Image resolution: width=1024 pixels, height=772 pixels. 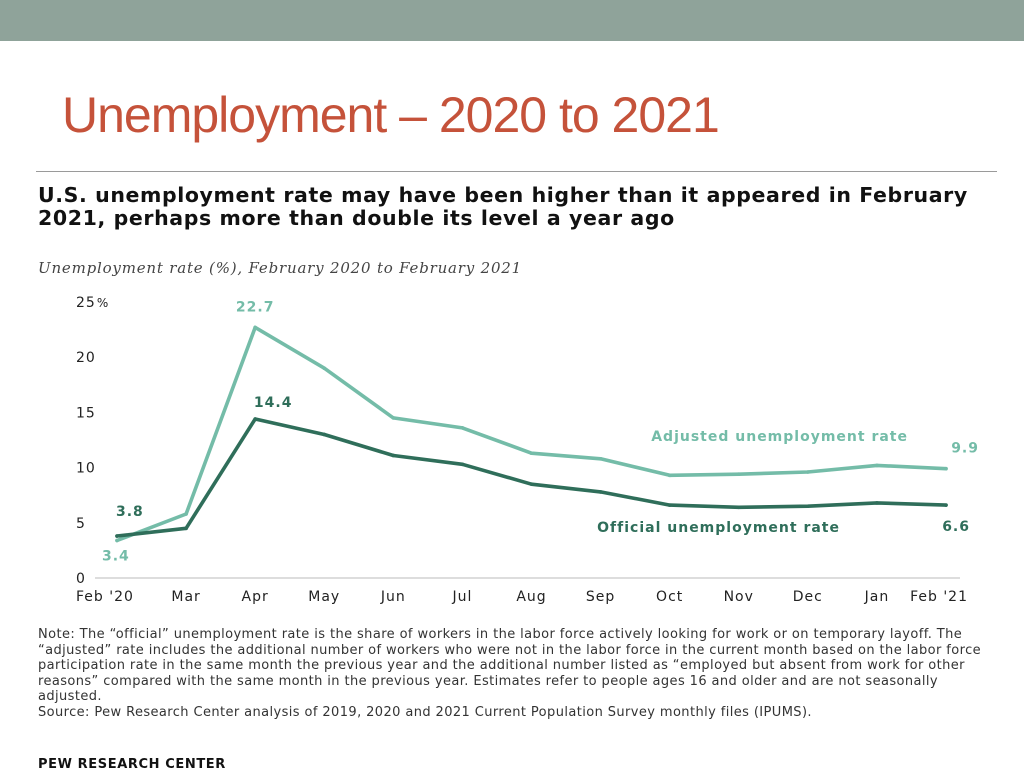 I want to click on pew-credit: PEW RESEARCH CENTER, so click(x=132, y=764).